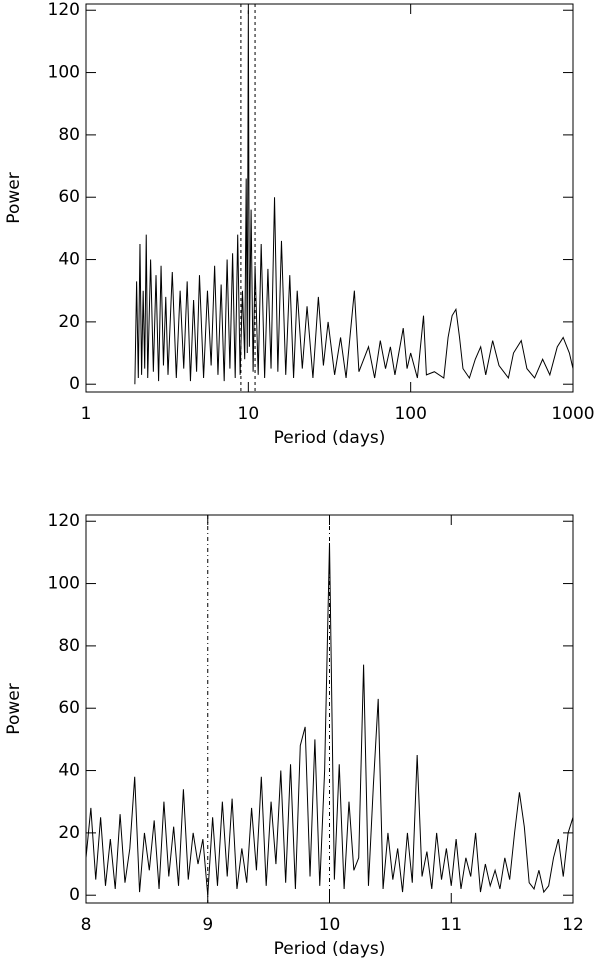 The width and height of the screenshot is (600, 971). I want to click on x-tick-label: 100, so click(410, 414).